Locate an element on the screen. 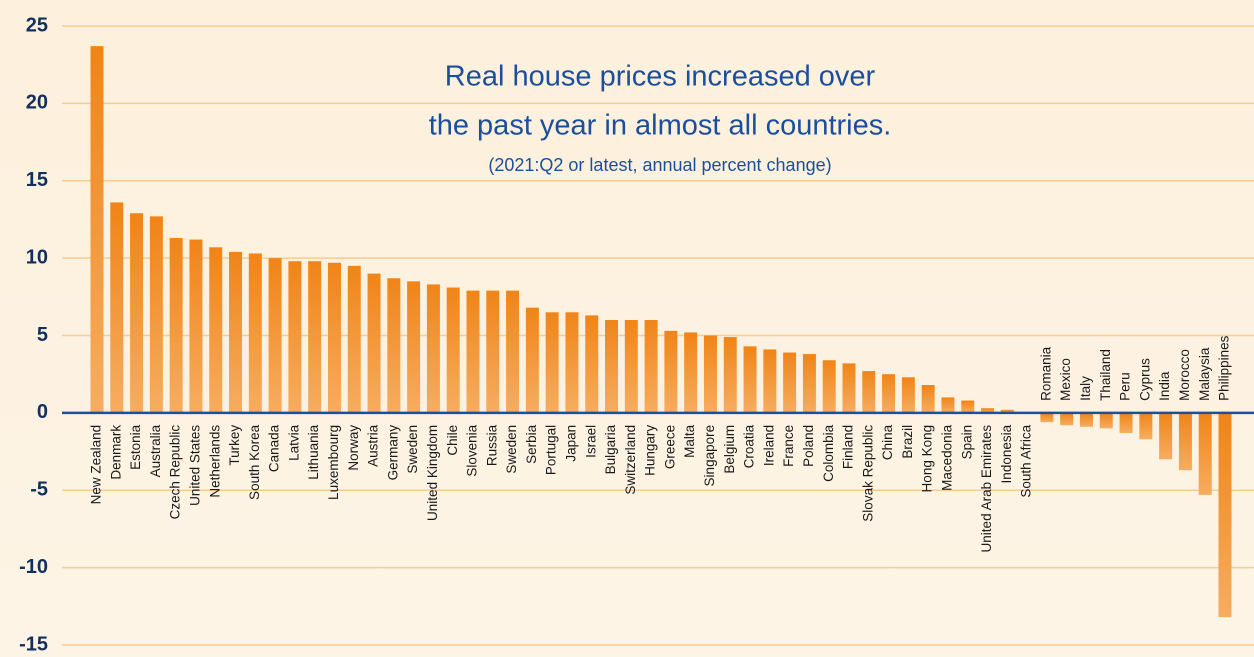  x-tick-label: Cyprus is located at coordinates (1144, 379).